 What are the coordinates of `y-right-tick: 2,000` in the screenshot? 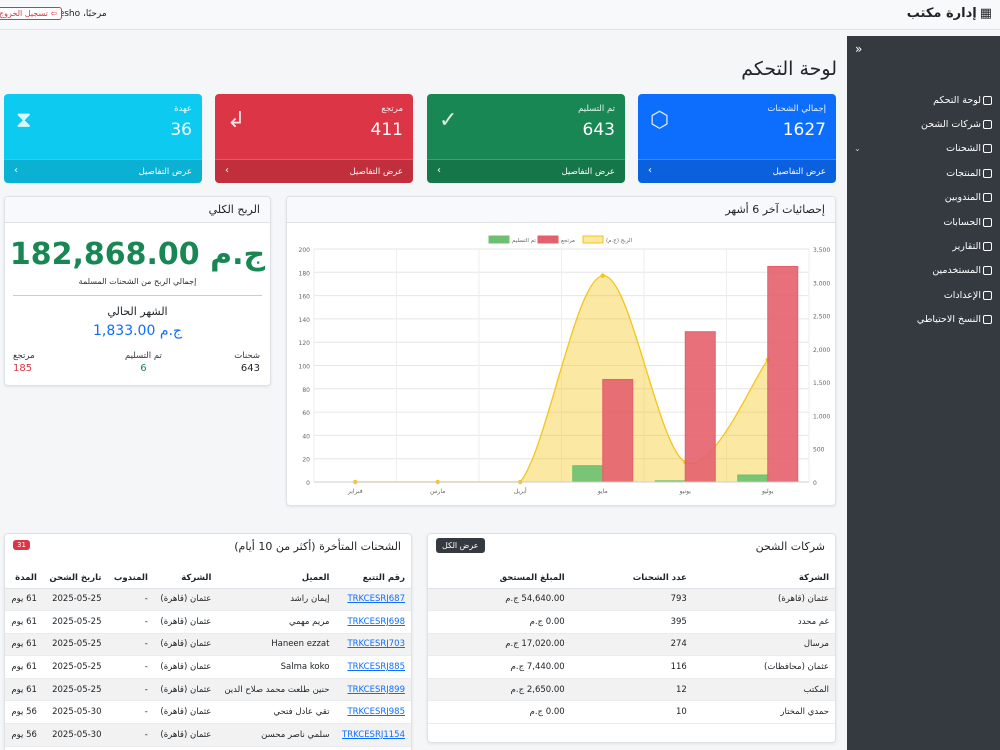 It's located at (821, 350).